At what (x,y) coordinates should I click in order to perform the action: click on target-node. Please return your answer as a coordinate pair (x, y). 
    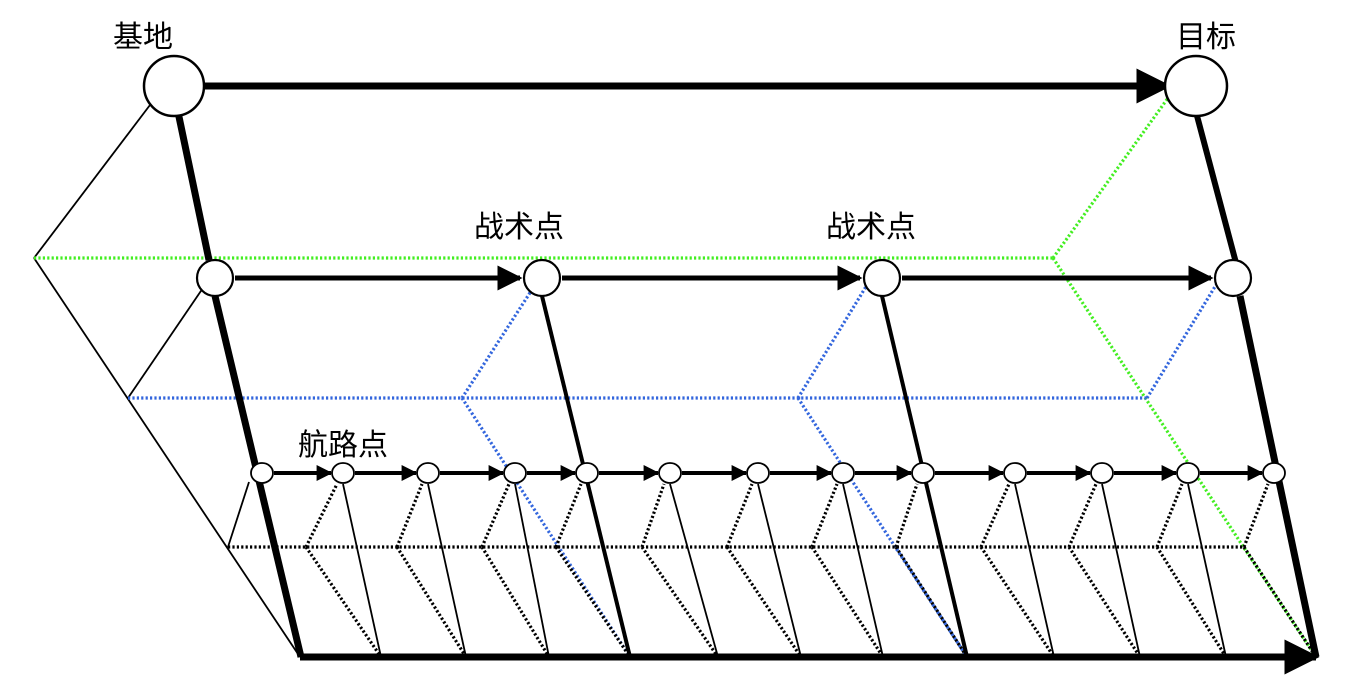
    Looking at the image, I should click on (1196, 86).